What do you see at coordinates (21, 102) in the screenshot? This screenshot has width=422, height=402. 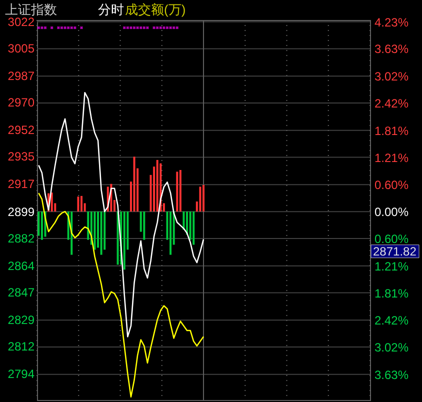 I see `y-tick-label: 2970` at bounding box center [21, 102].